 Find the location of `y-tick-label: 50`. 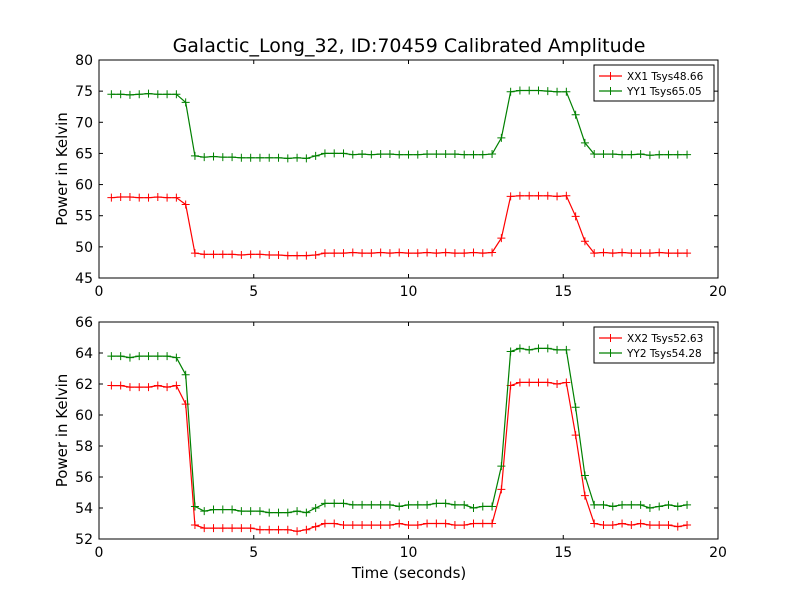

y-tick-label: 50 is located at coordinates (84, 248).